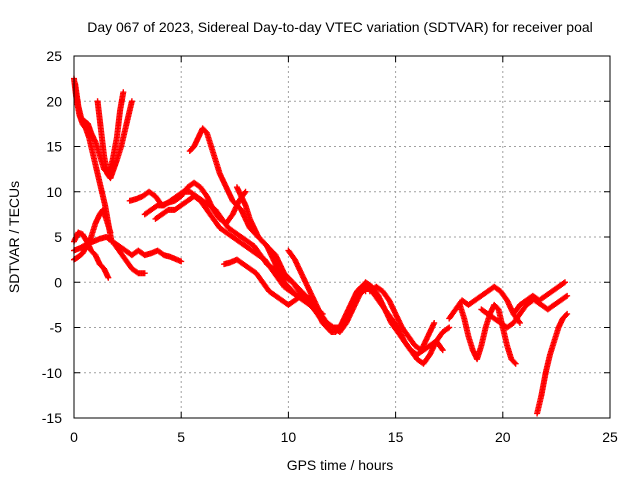 This screenshot has width=640, height=480. Describe the element at coordinates (396, 437) in the screenshot. I see `x-tick-label: 15` at that location.